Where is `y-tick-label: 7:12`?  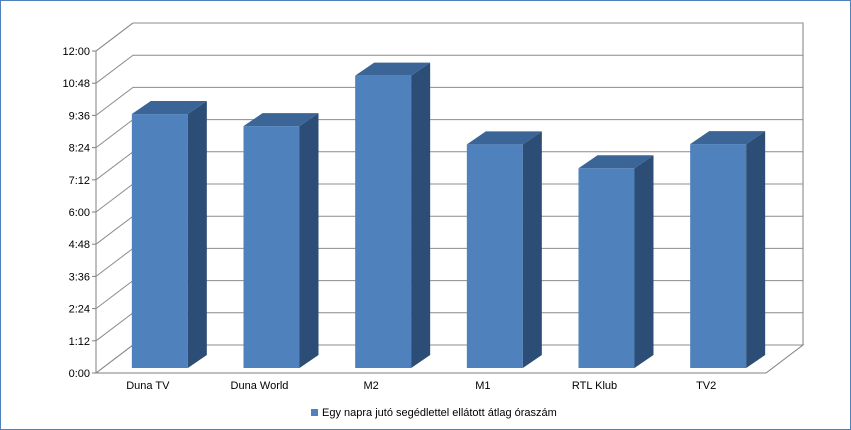
y-tick-label: 7:12 is located at coordinates (79, 181).